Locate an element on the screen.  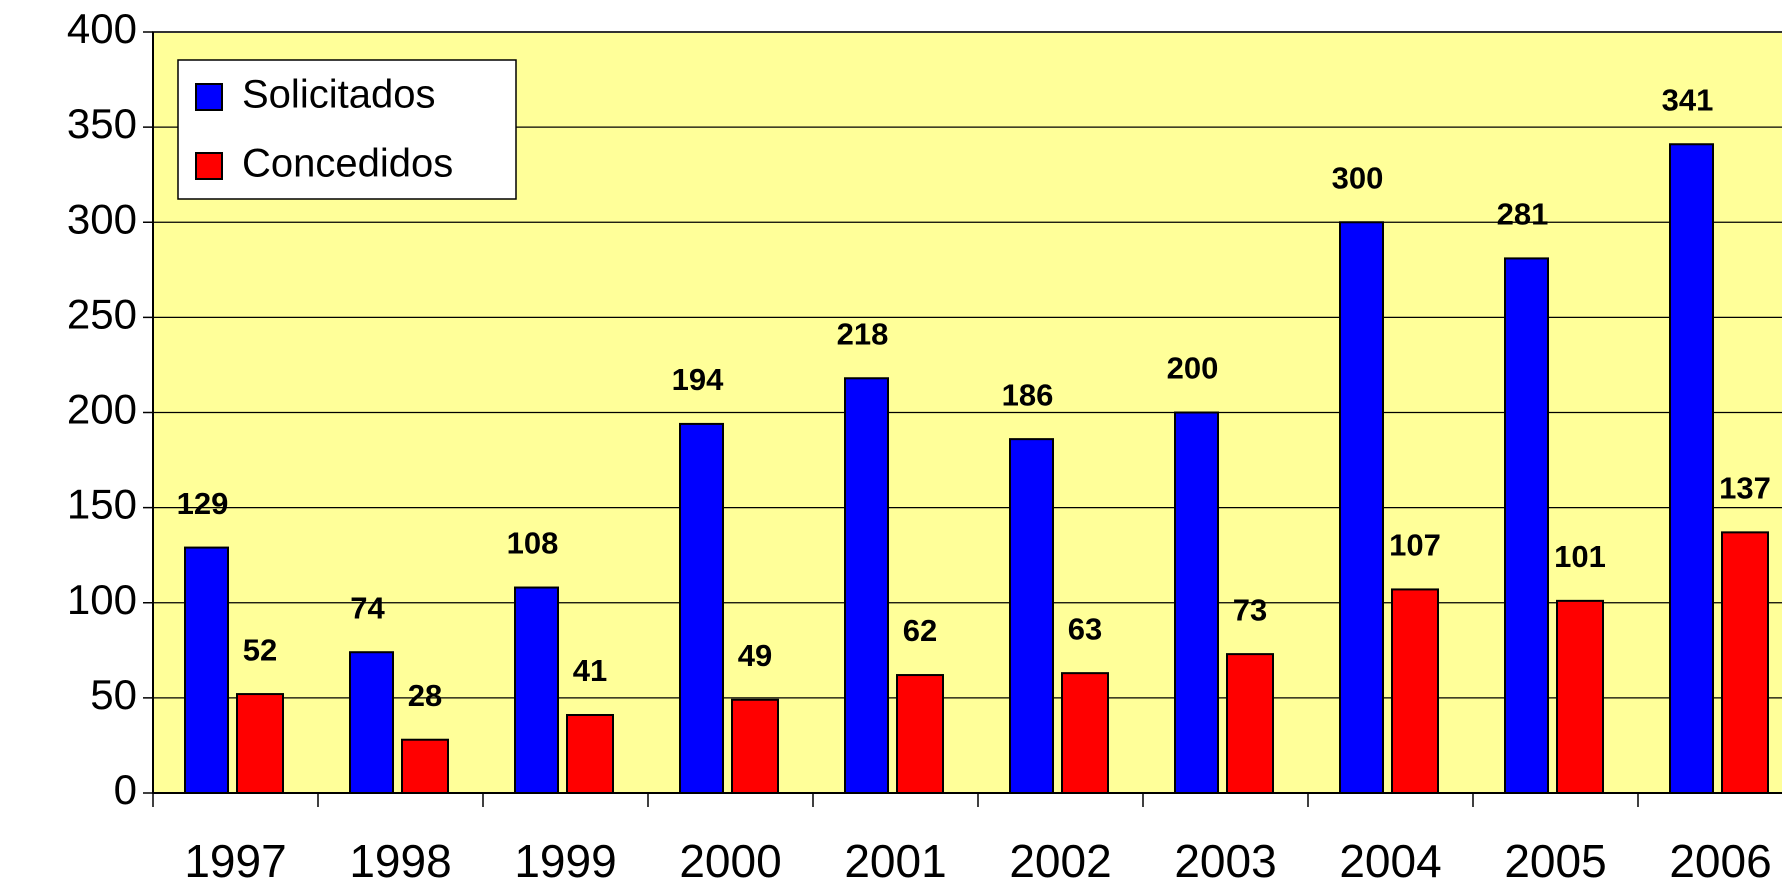
value-label: 200 is located at coordinates (1193, 368).